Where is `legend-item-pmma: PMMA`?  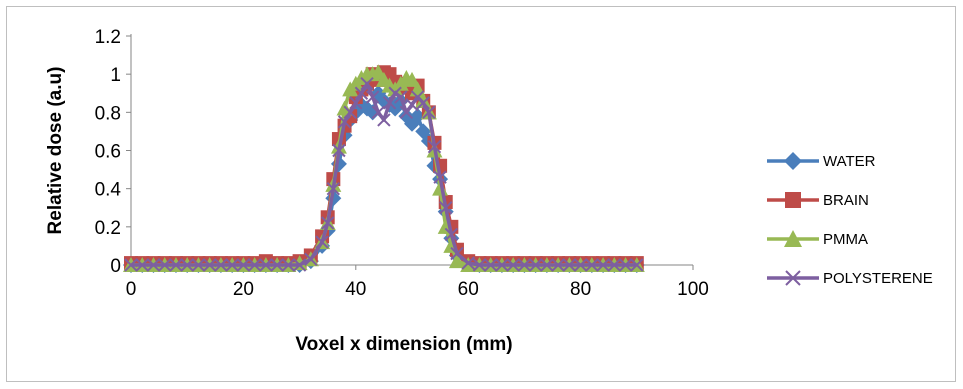 legend-item-pmma: PMMA is located at coordinates (817, 239).